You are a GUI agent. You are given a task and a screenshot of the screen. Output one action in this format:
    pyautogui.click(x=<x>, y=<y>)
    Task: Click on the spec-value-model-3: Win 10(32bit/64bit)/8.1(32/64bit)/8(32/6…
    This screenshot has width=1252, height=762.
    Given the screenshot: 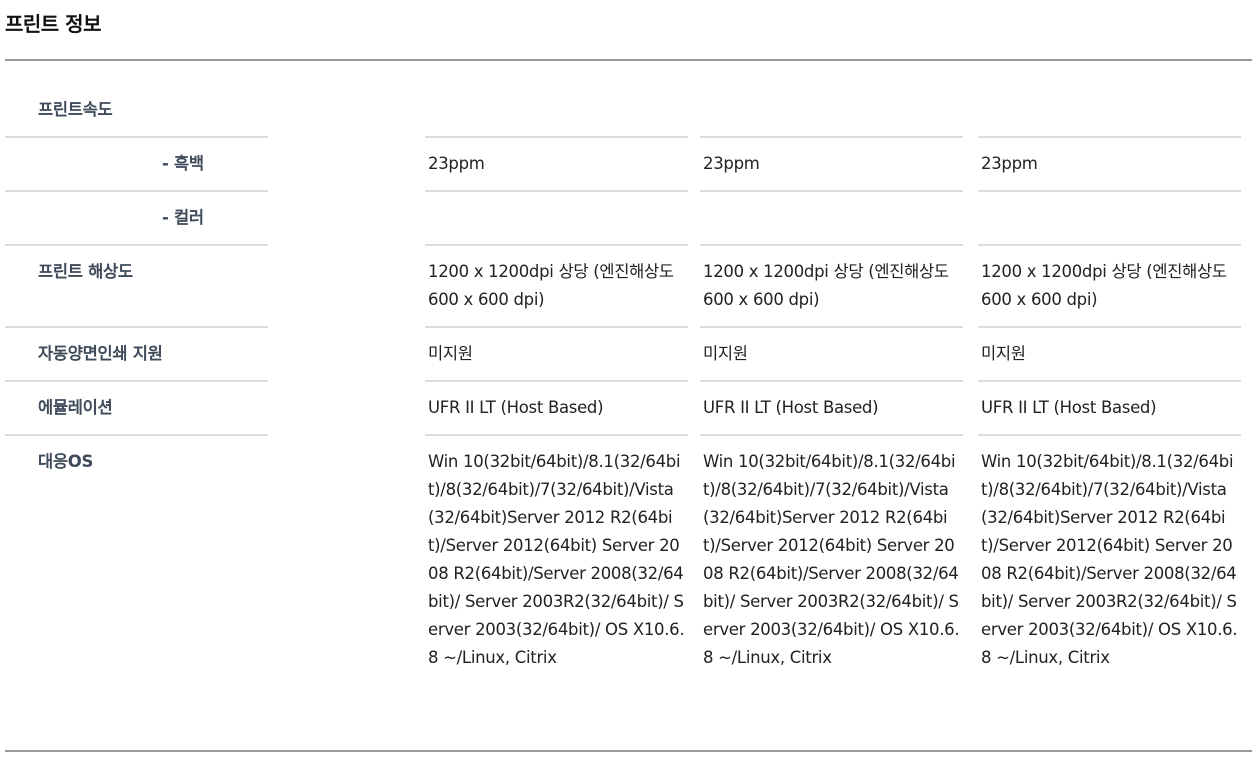 What is the action you would take?
    pyautogui.click(x=1109, y=559)
    